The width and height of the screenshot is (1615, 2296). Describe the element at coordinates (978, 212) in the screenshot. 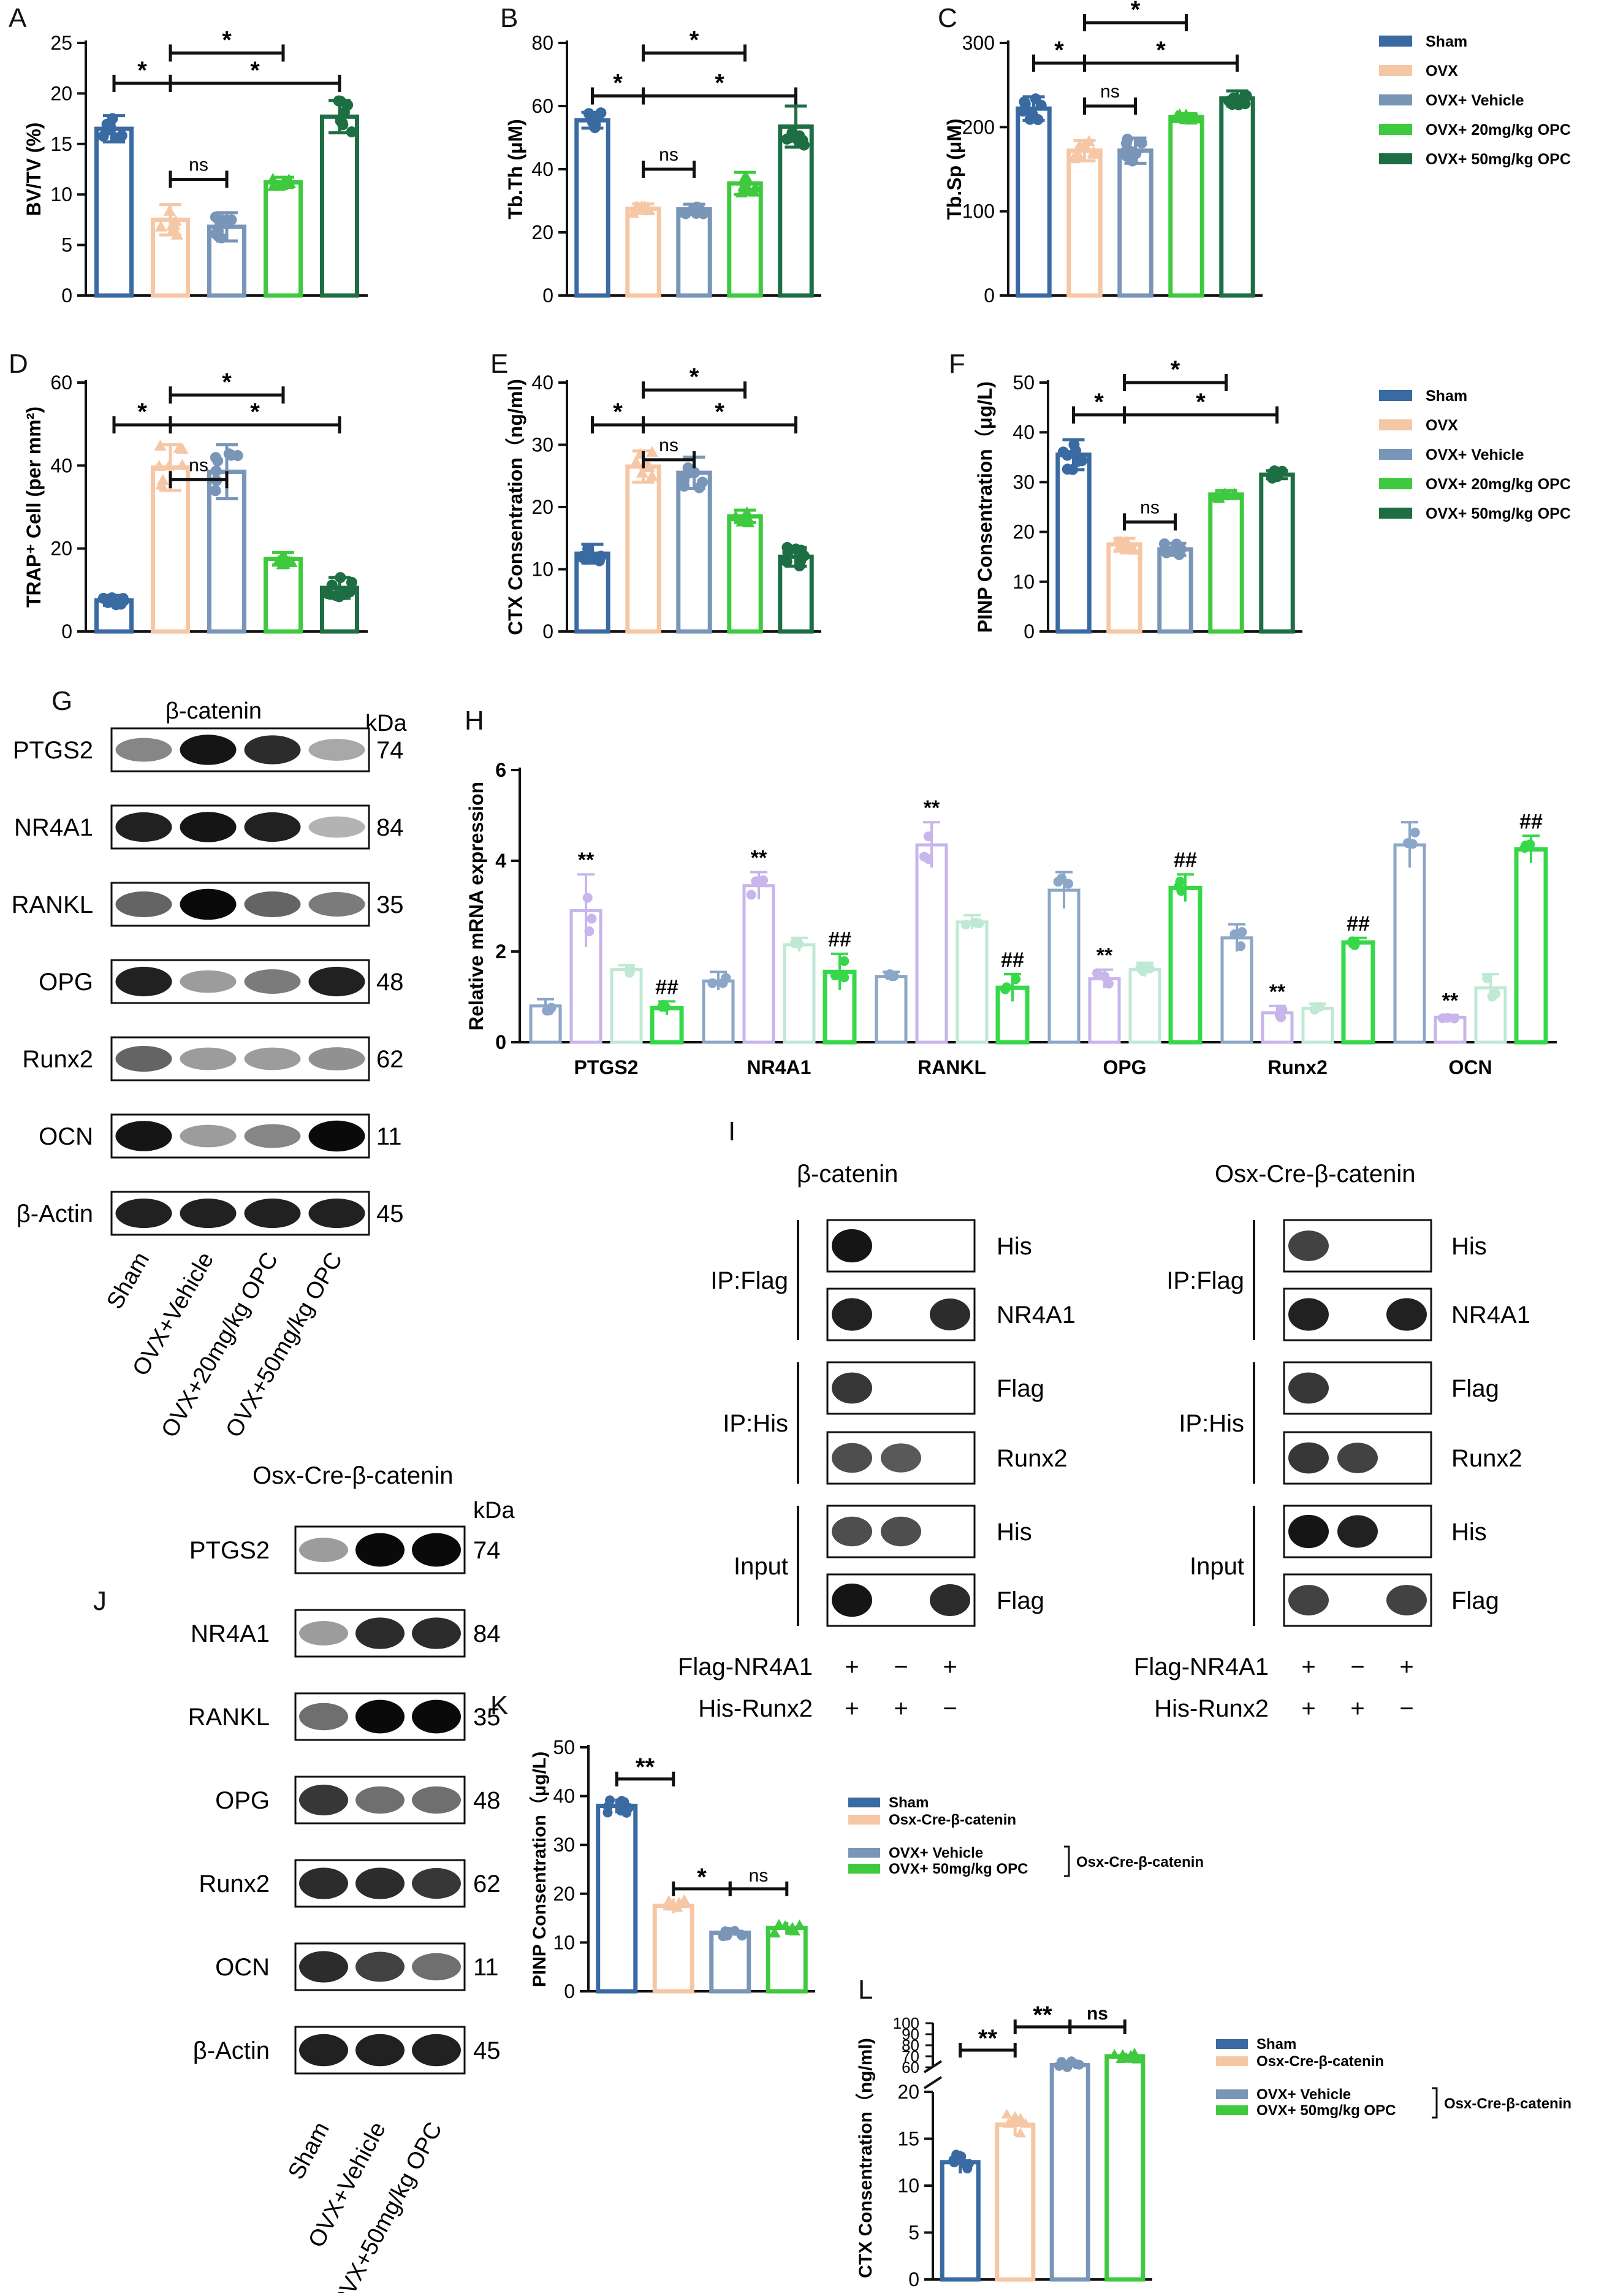

I see `y-tick-label: 100` at that location.